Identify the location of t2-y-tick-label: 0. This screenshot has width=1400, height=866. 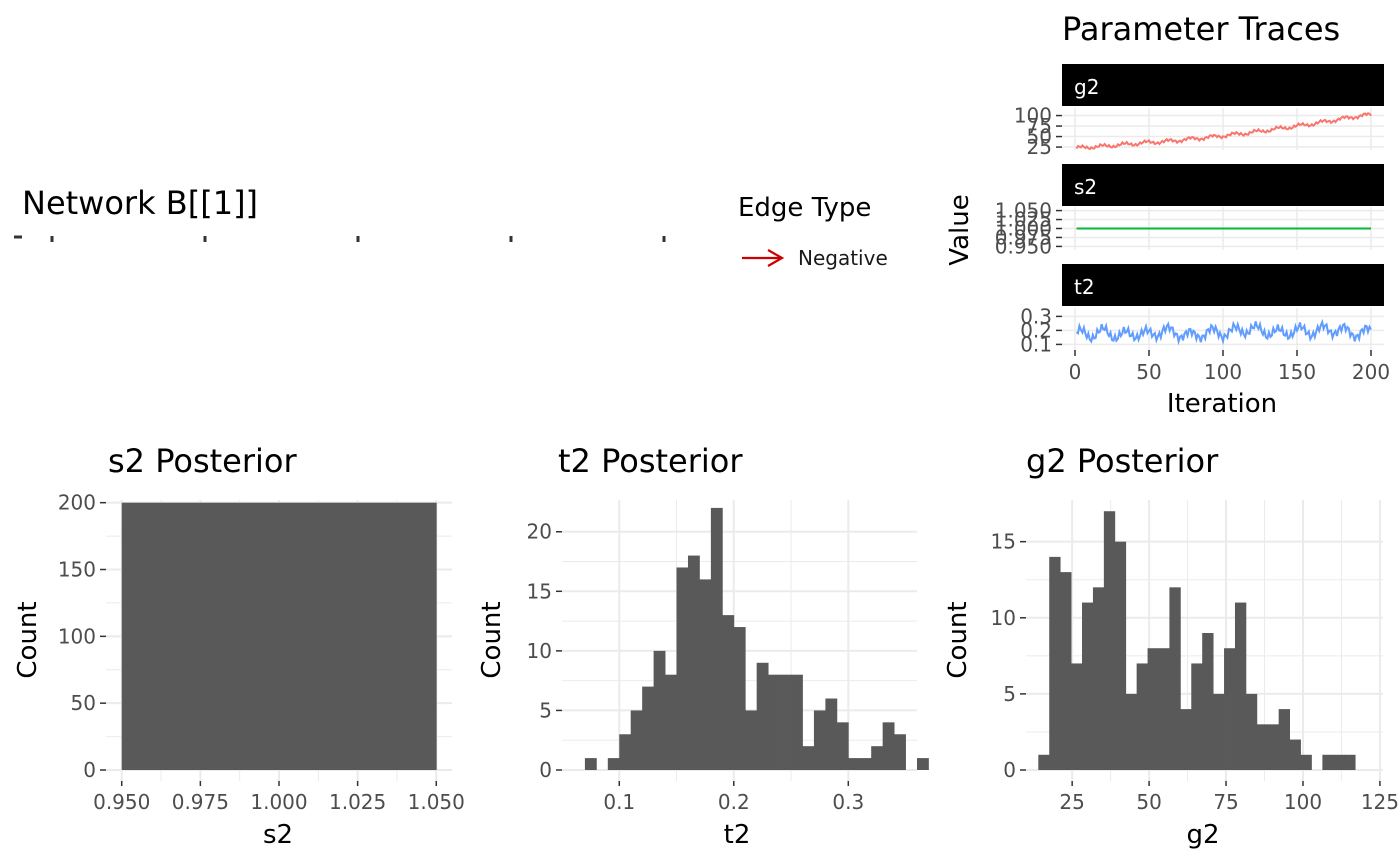
(545, 770).